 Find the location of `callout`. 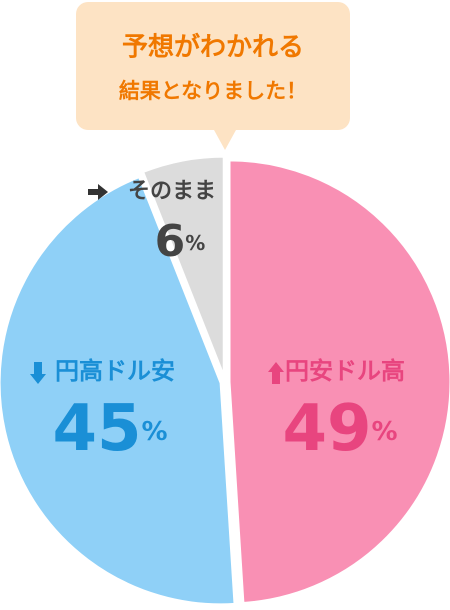

callout is located at coordinates (213, 76).